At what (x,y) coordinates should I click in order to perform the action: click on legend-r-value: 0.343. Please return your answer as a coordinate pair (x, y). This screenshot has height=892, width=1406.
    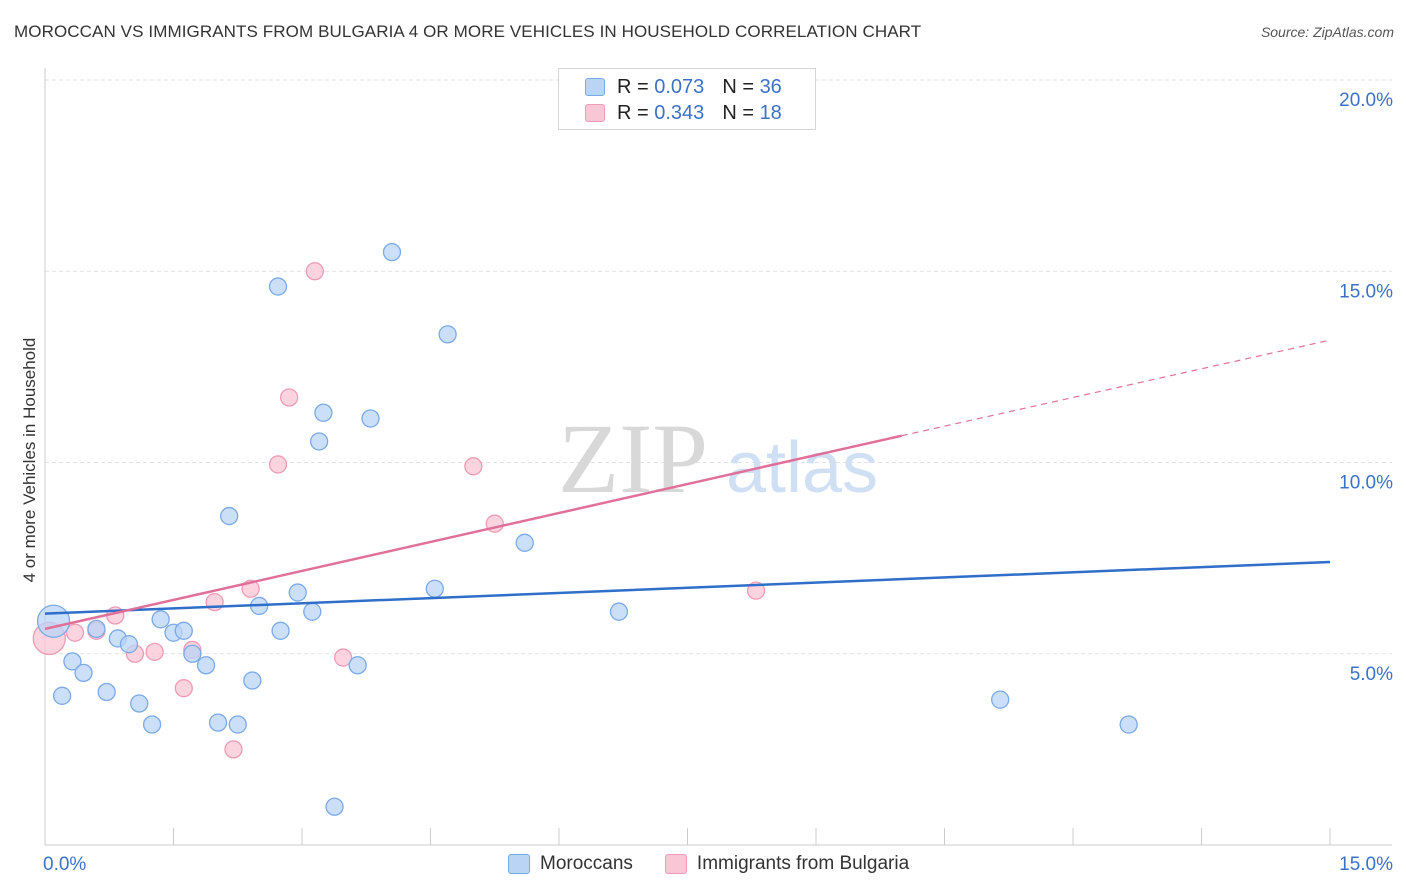
    Looking at the image, I should click on (679, 112).